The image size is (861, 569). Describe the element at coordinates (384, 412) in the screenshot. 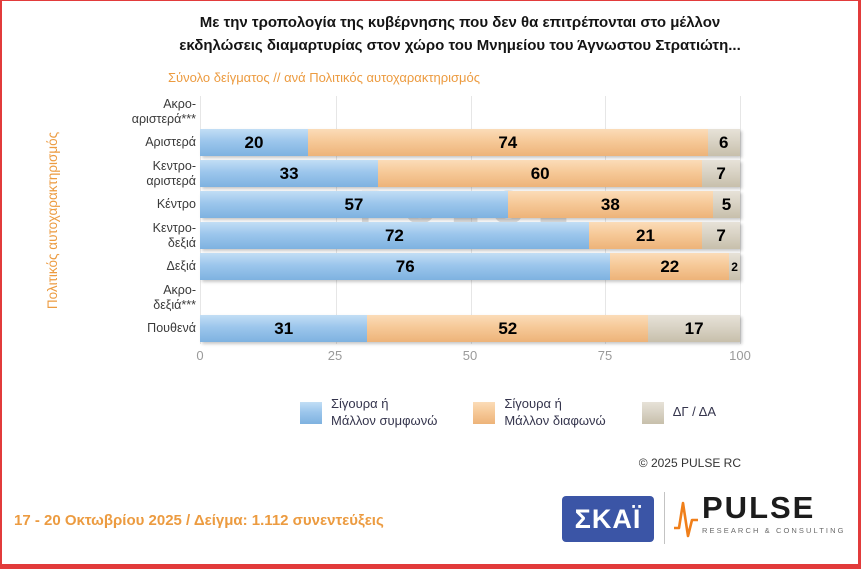

I see `legend-label: Σίγουρα ή Μάλλον συμφωνώ` at that location.